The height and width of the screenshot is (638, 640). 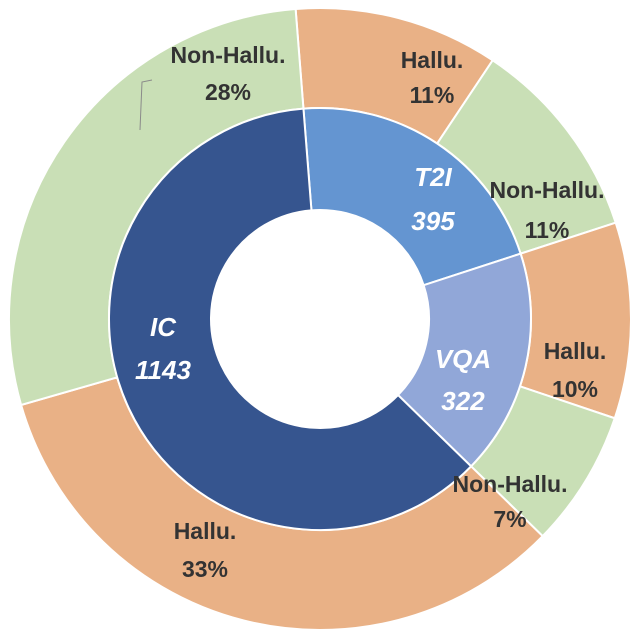 What do you see at coordinates (205, 569) in the screenshot?
I see `outer-label-ic-hallu-percent: 33%` at bounding box center [205, 569].